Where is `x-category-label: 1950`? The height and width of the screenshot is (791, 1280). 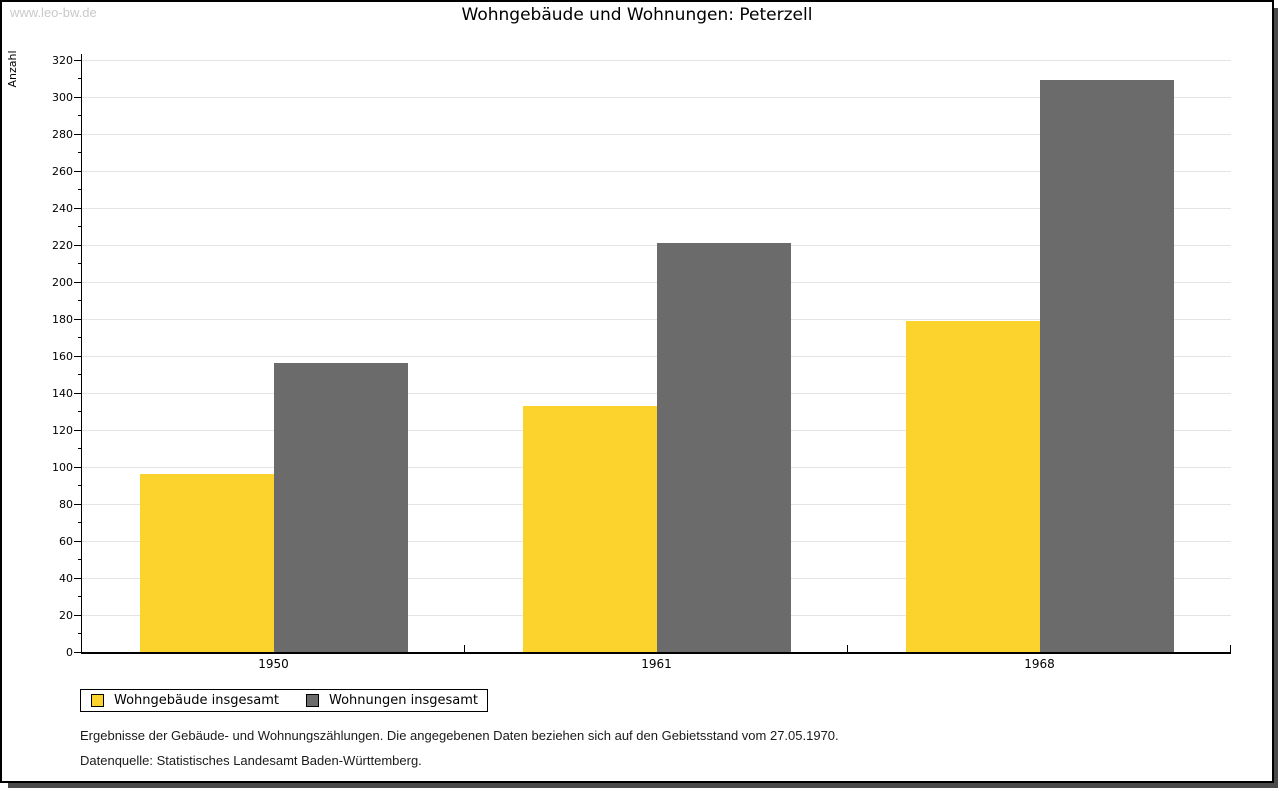
x-category-label: 1950 is located at coordinates (273, 664).